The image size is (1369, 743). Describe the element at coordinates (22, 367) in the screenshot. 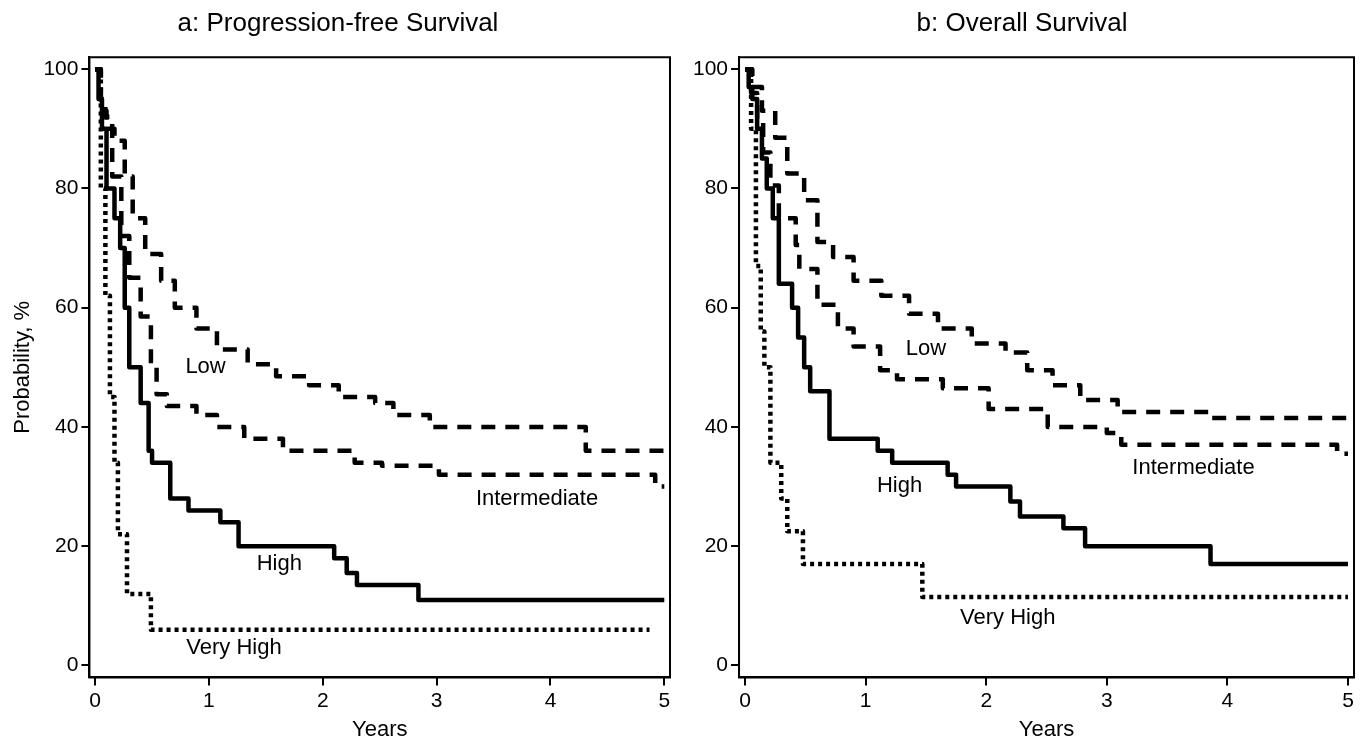

I see `y-axis-title: Probability, %` at that location.